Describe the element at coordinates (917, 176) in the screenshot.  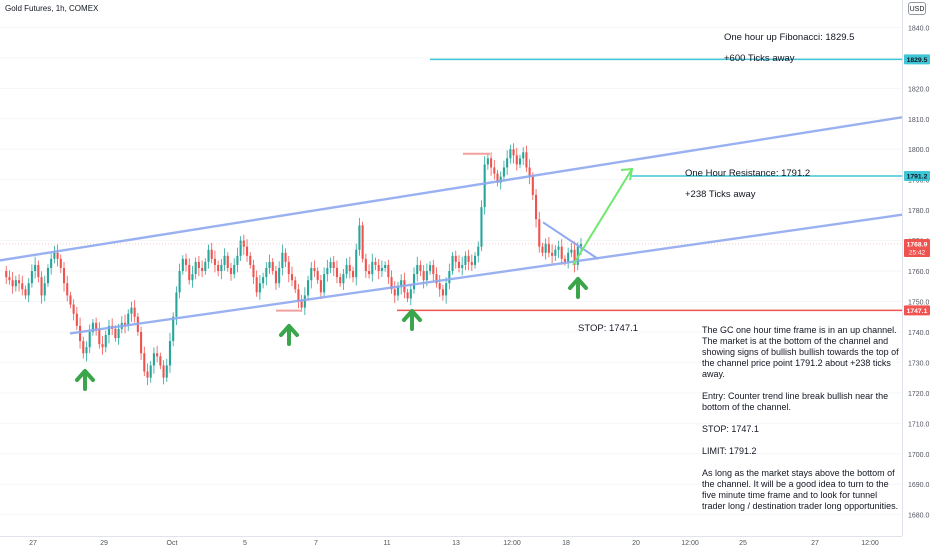
I see `resistance-price-label-bg` at that location.